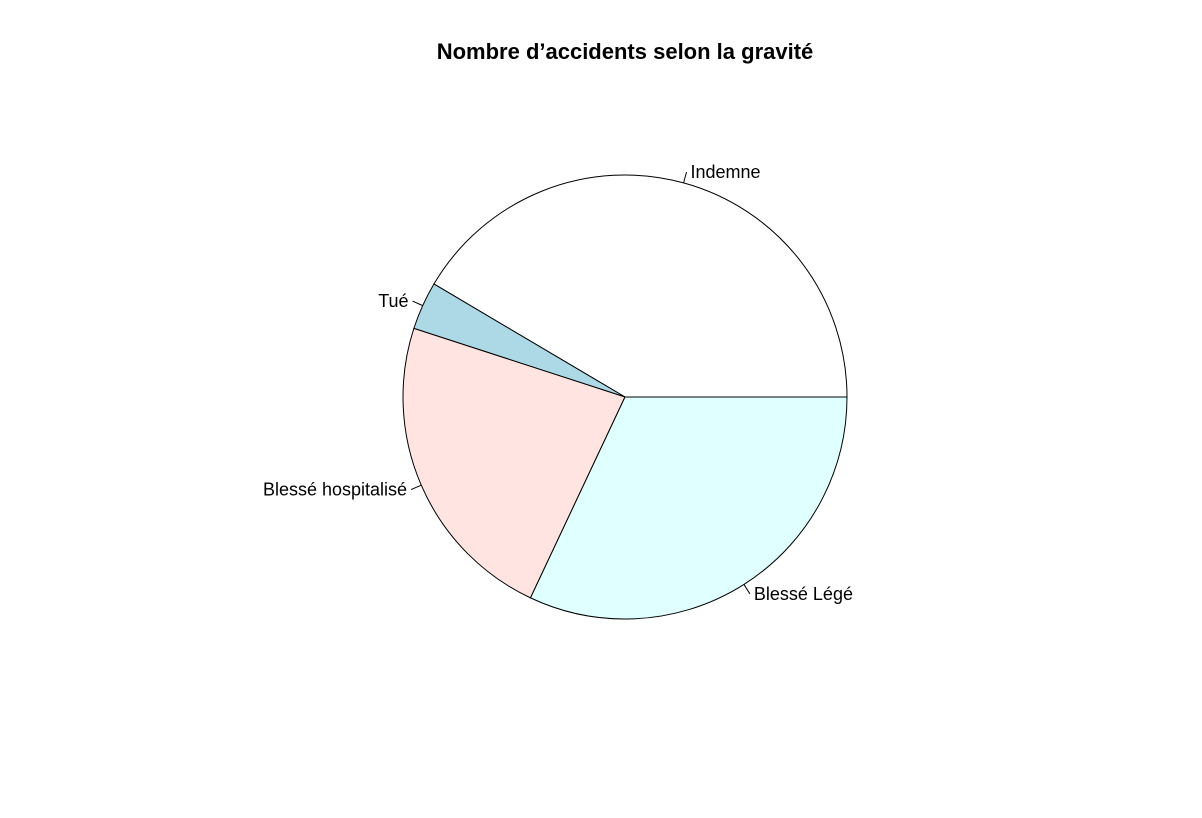 Image resolution: width=1202 pixels, height=818 pixels. Describe the element at coordinates (625, 51) in the screenshot. I see `chart-title: Nombre d’accidents selon la gravité` at that location.